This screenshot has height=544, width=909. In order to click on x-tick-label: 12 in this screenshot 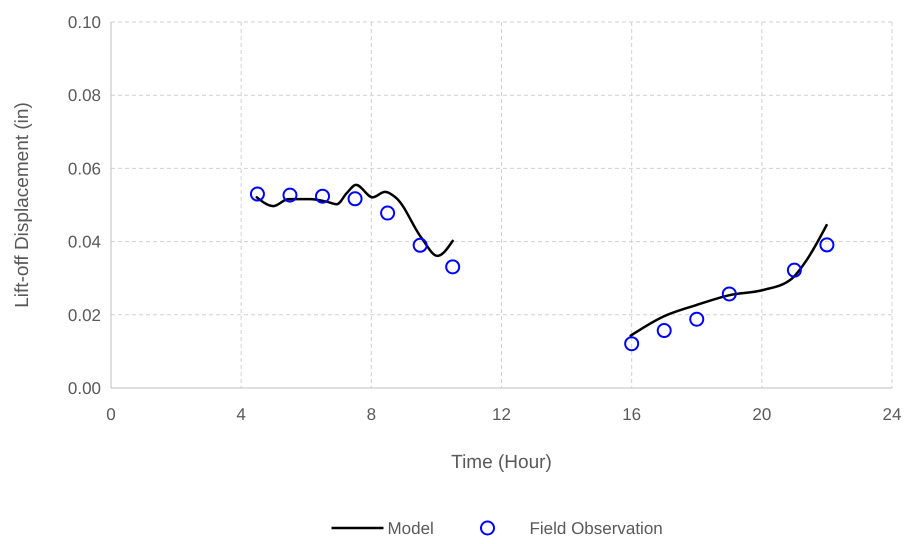, I will do `click(501, 414)`.